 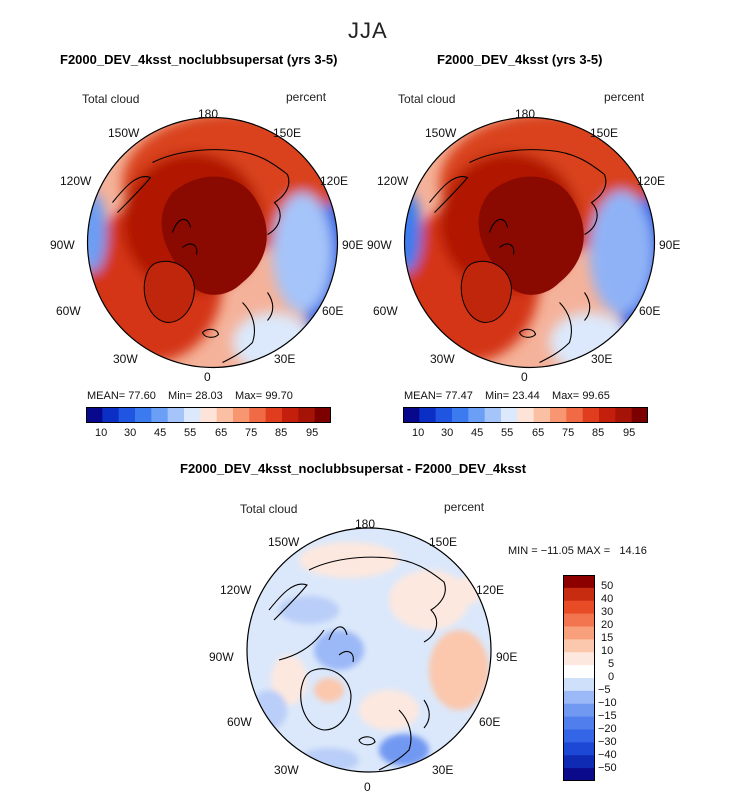 I want to click on diff-cbar-label-10: 10, so click(x=607, y=651).